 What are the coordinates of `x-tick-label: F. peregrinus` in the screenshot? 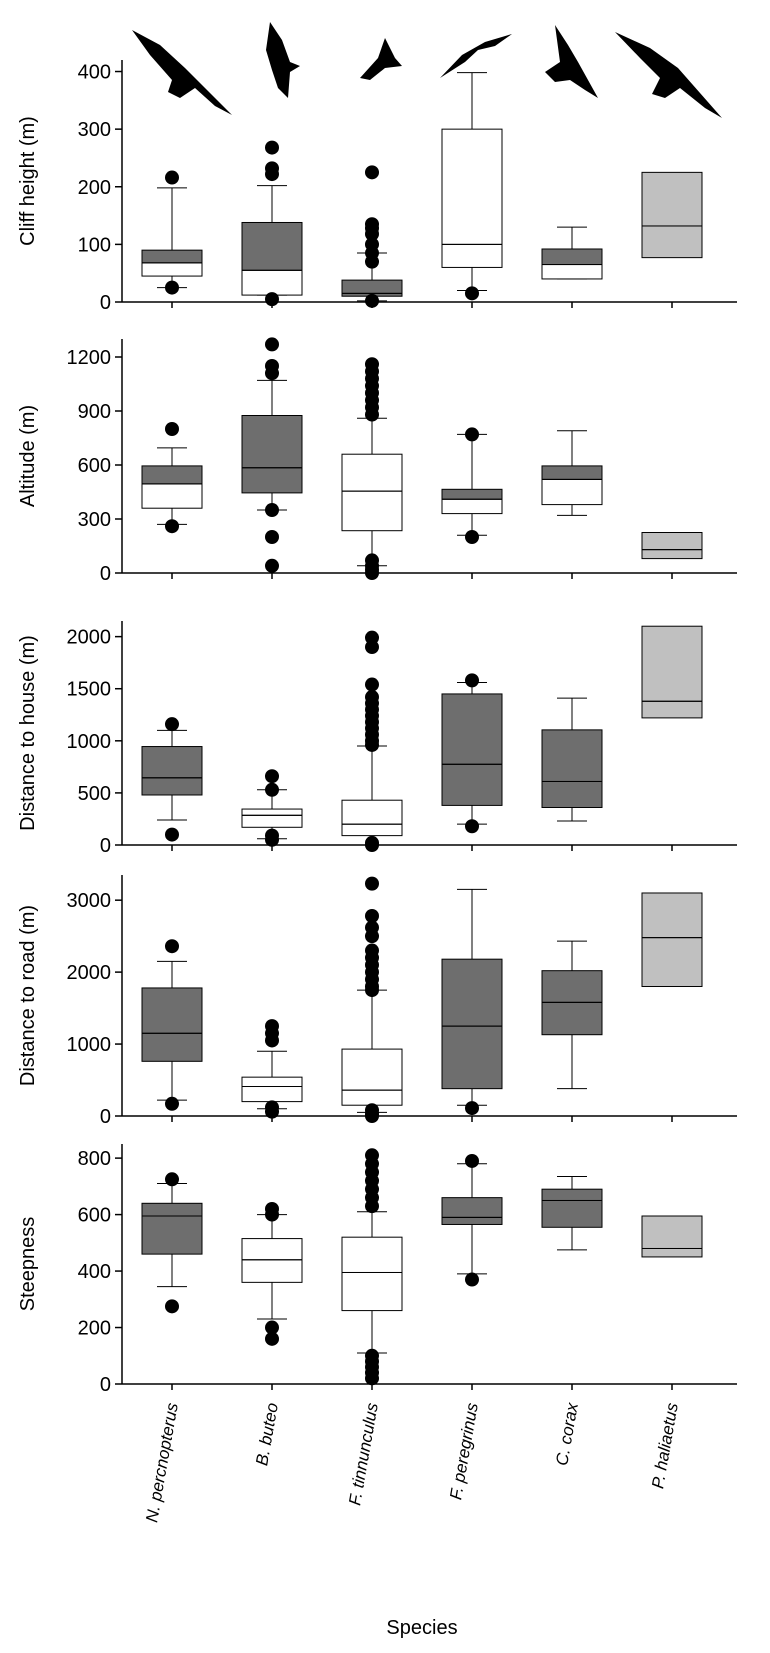 It's located at (464, 1451).